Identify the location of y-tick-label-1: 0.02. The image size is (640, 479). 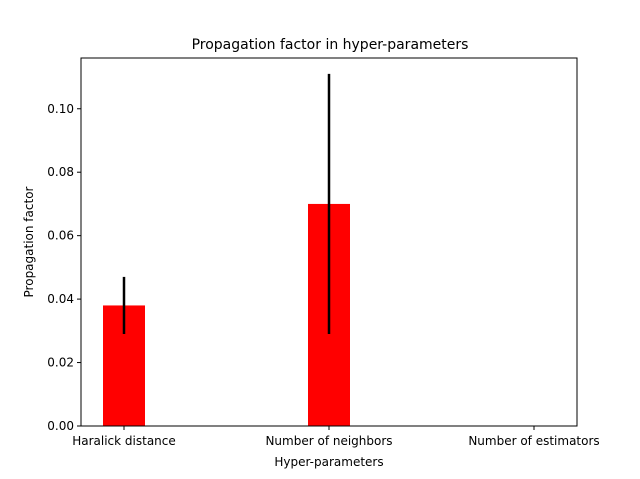
(60, 363).